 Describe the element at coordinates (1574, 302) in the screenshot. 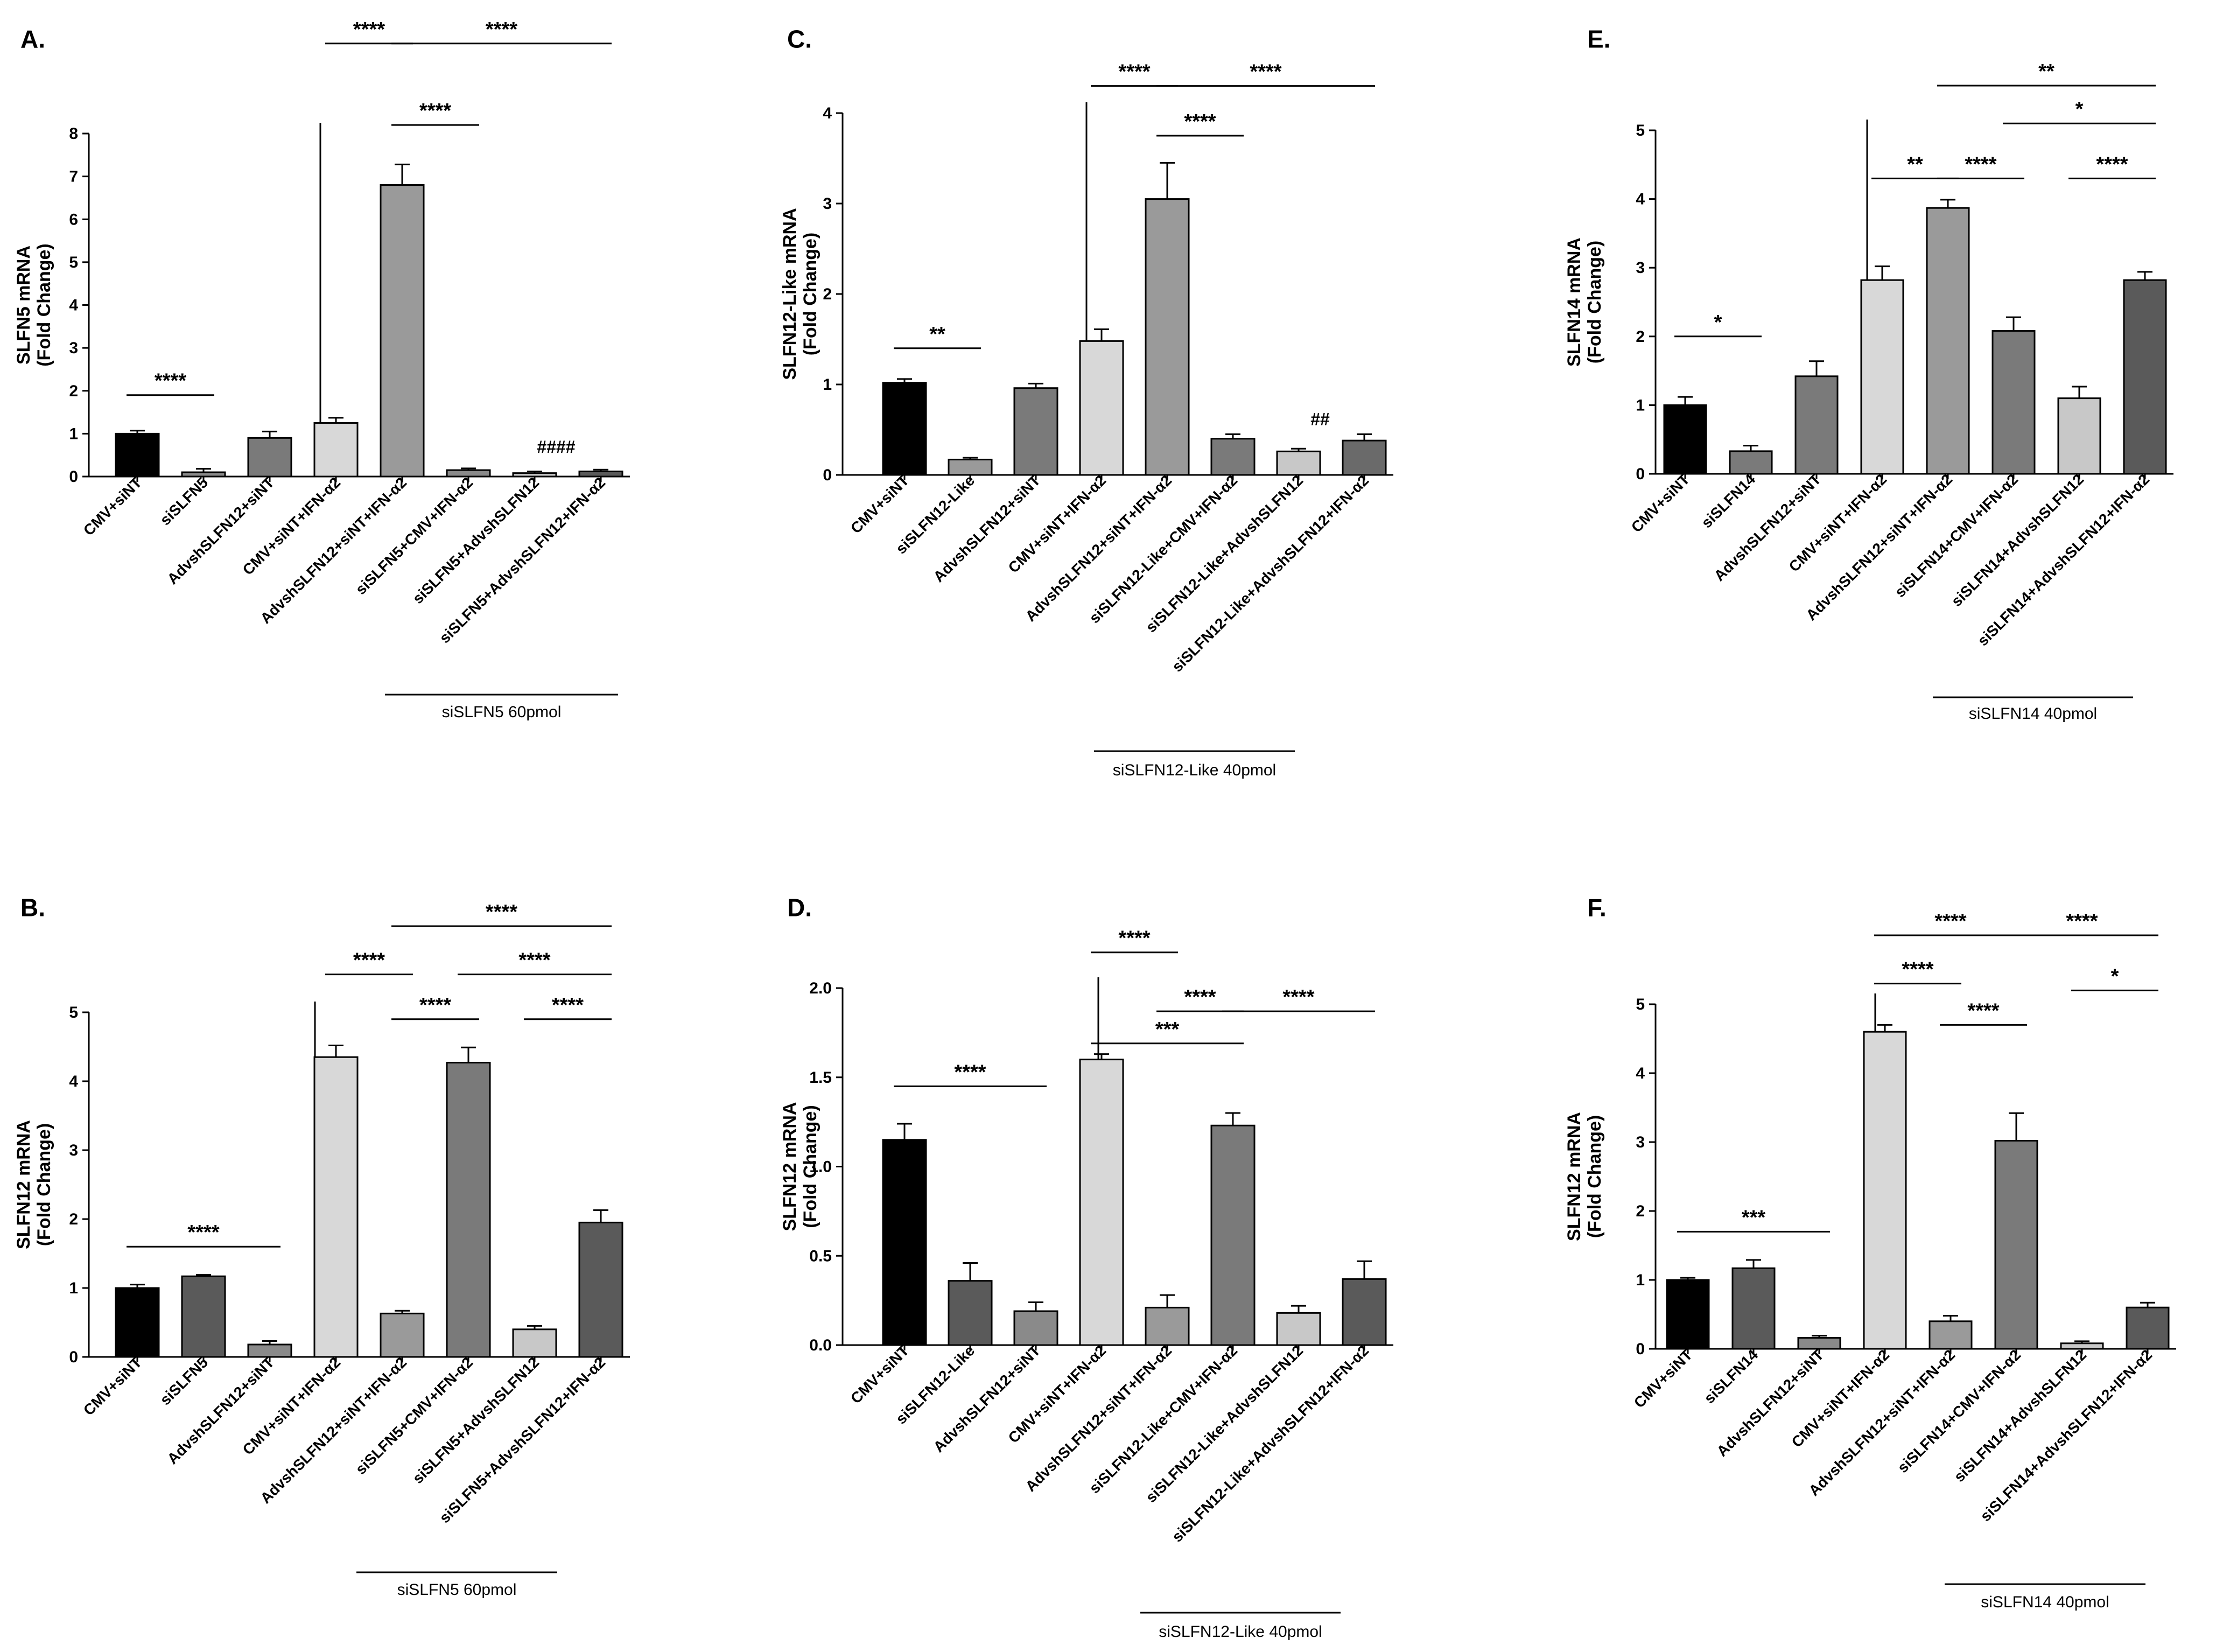

I see `y-axis-title-line1: SLFN14 mRNA` at that location.